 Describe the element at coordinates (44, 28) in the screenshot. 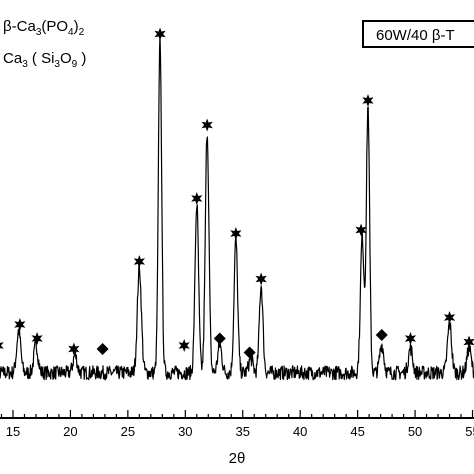

I see `legend-entry-tcp: β-Ca3(PO4)2` at that location.